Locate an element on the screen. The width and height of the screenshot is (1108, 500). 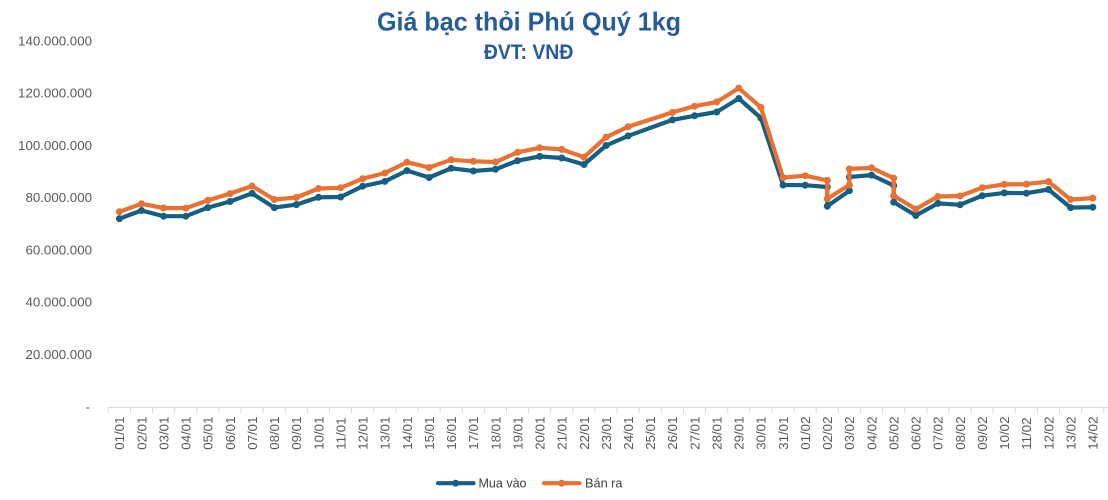
svg-text: 02/02 is located at coordinates (827, 433).